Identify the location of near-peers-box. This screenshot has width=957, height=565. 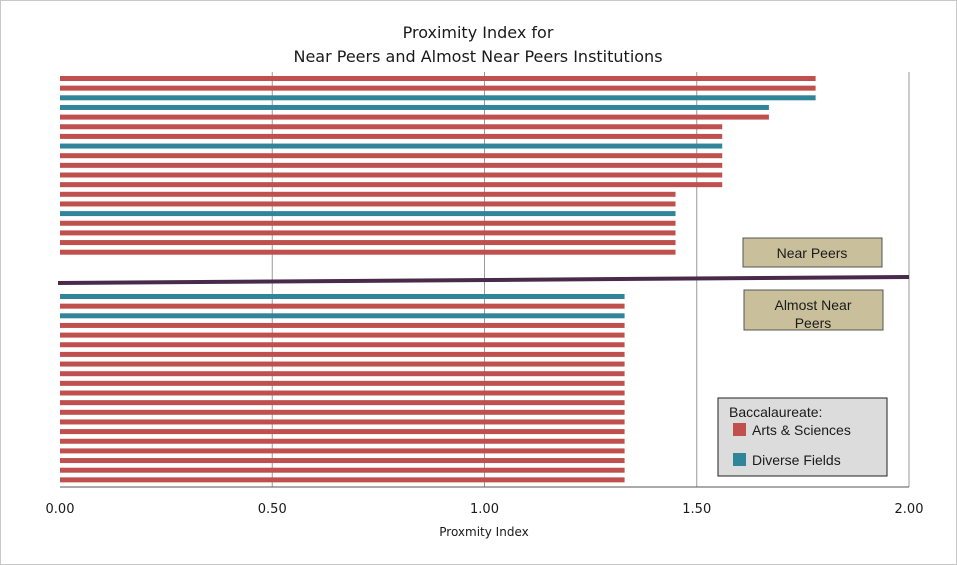
(812, 252).